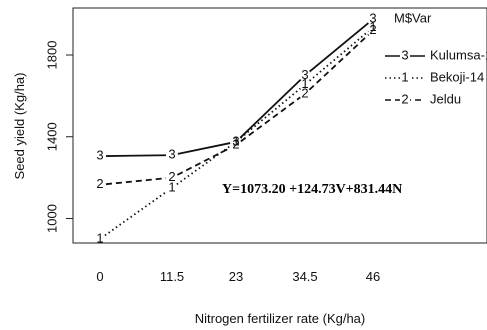 The height and width of the screenshot is (330, 487). I want to click on legend-label: Jeldu, so click(445, 98).